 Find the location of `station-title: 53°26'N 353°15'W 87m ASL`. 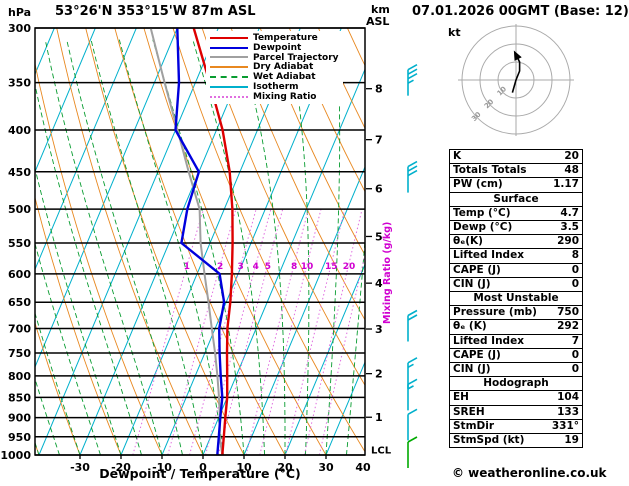

station-title: 53°26'N 353°15'W 87m ASL is located at coordinates (155, 11).